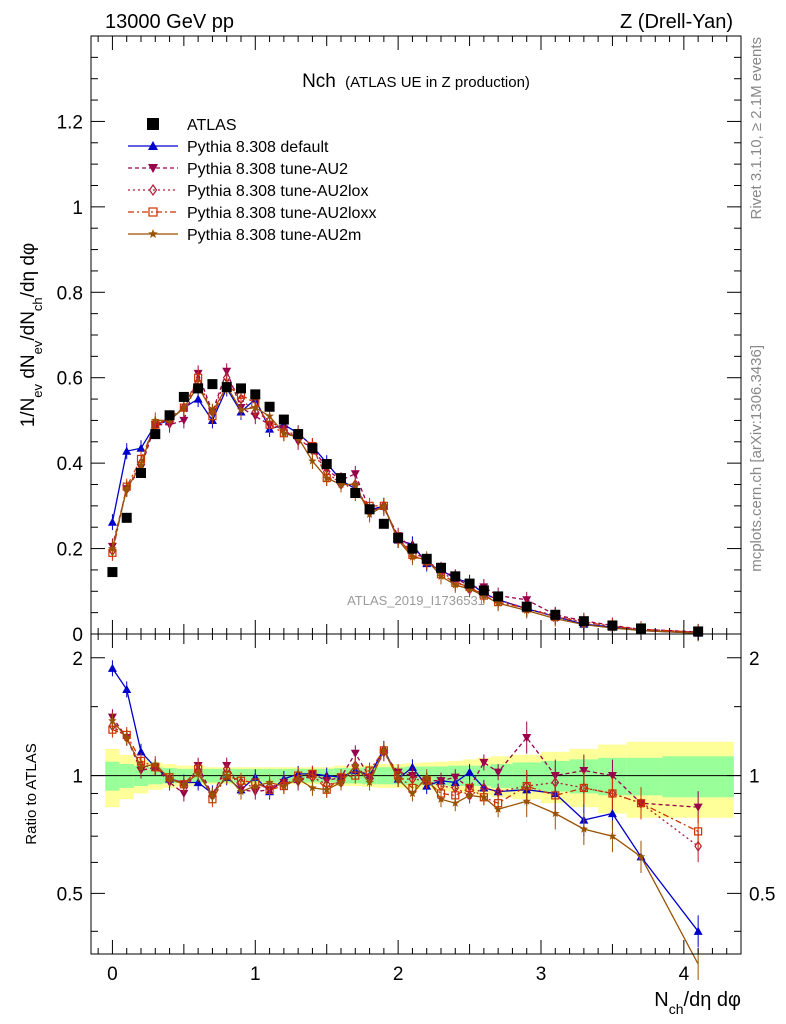  Describe the element at coordinates (281, 213) in the screenshot. I see `legend-label-au2loxx: Pythia 8.308 tune-AU2loxx` at that location.